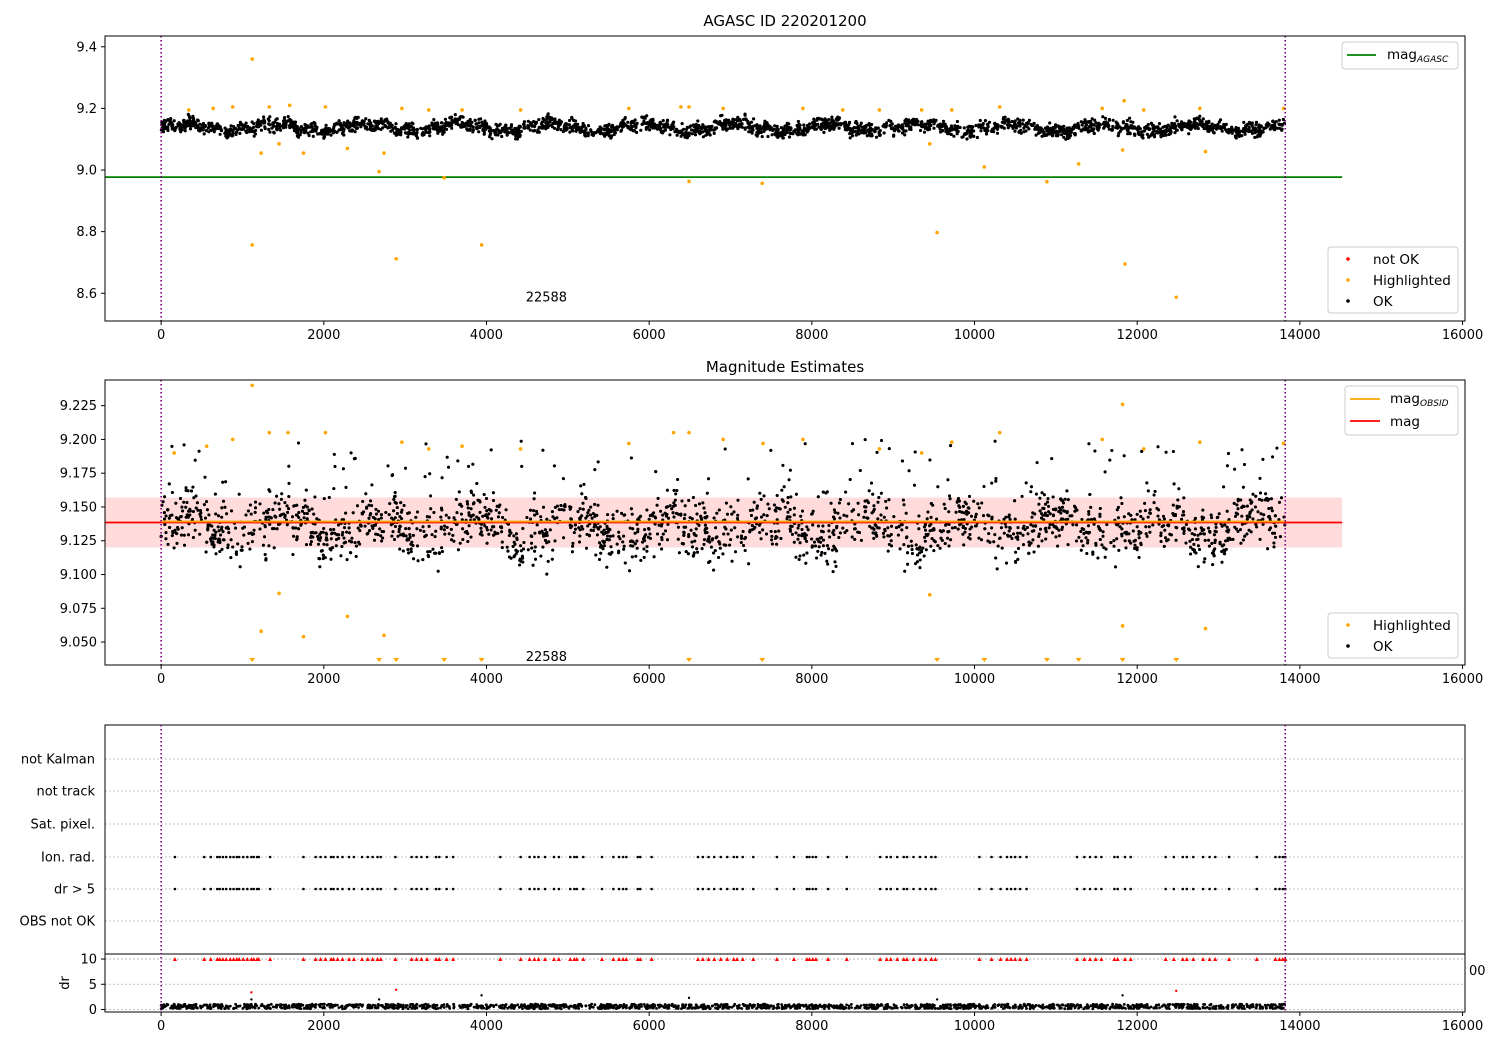 The image size is (1500, 1050). What do you see at coordinates (1348, 259) in the screenshot?
I see `legend-swatch-point` at bounding box center [1348, 259].